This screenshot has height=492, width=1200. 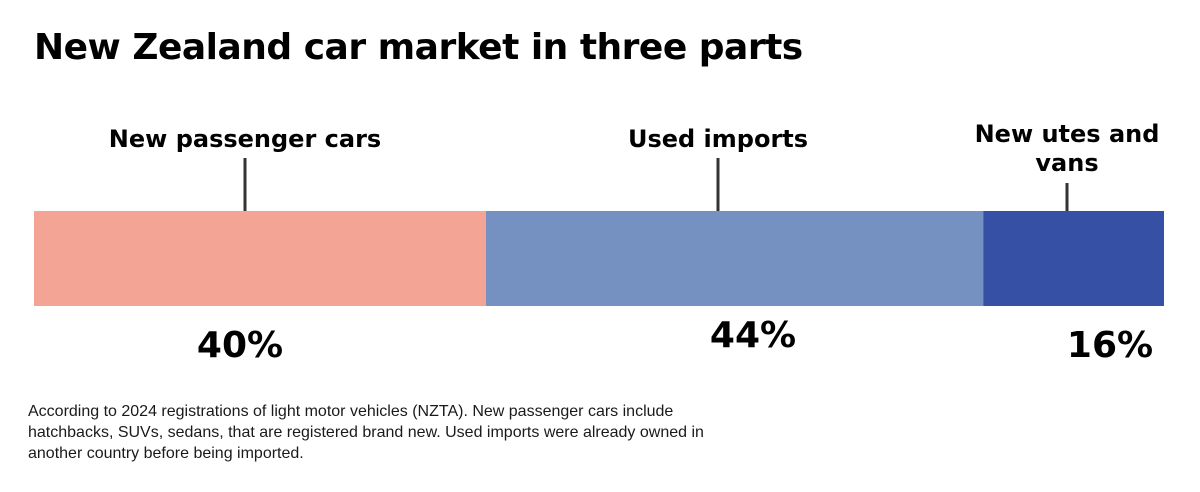 I want to click on chart-title: New Zealand car market in three parts, so click(x=418, y=47).